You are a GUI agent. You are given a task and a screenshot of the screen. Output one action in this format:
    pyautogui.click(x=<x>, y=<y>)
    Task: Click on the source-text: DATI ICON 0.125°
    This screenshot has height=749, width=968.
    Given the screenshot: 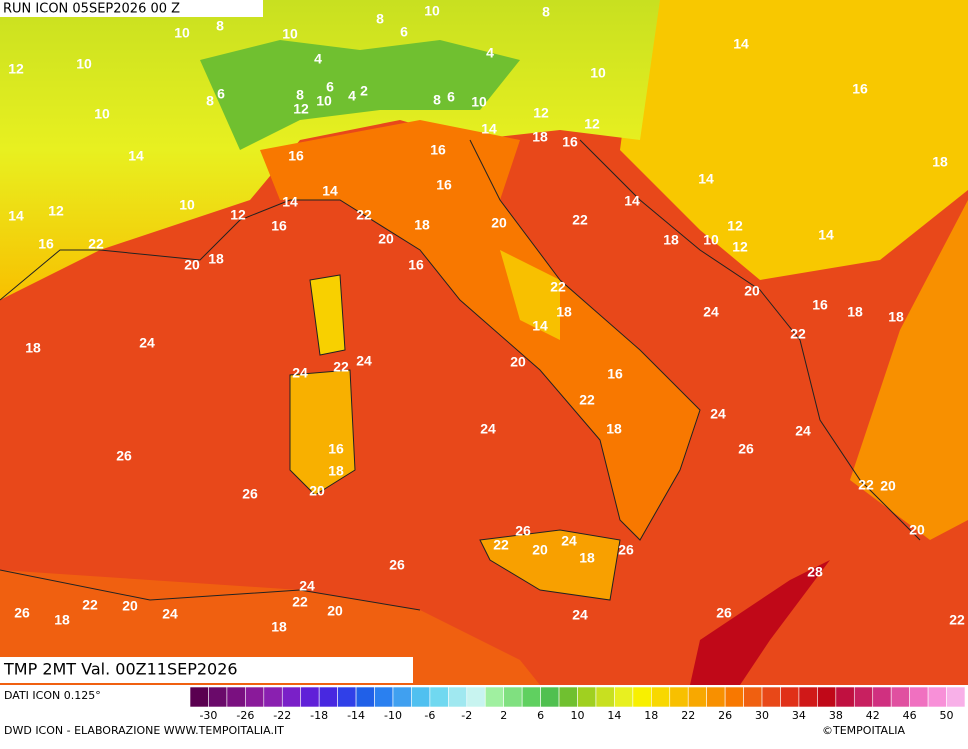 What is the action you would take?
    pyautogui.click(x=52, y=695)
    